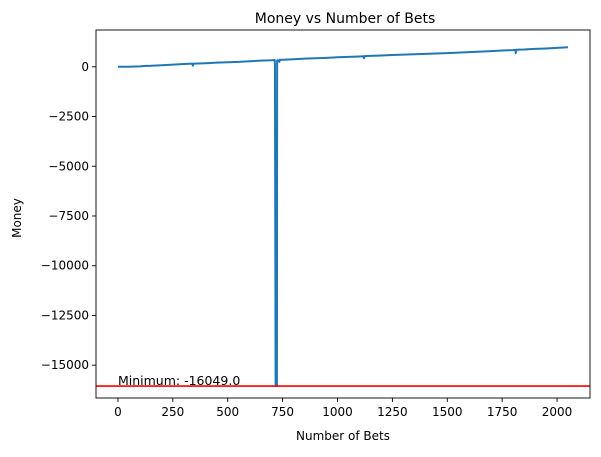  Describe the element at coordinates (447, 412) in the screenshot. I see `x-tick-label: 1500` at that location.